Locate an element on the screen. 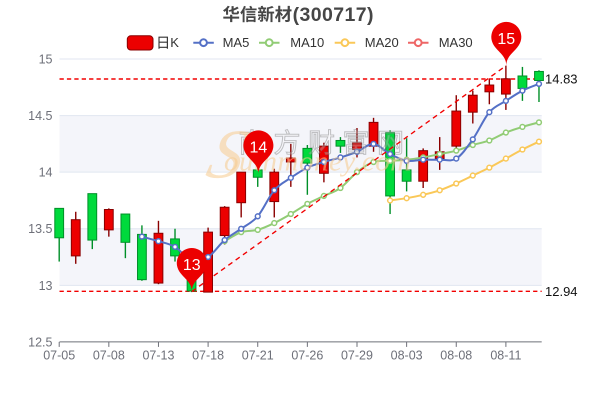 The width and height of the screenshot is (600, 400). svg-text: 08-03 is located at coordinates (407, 355).